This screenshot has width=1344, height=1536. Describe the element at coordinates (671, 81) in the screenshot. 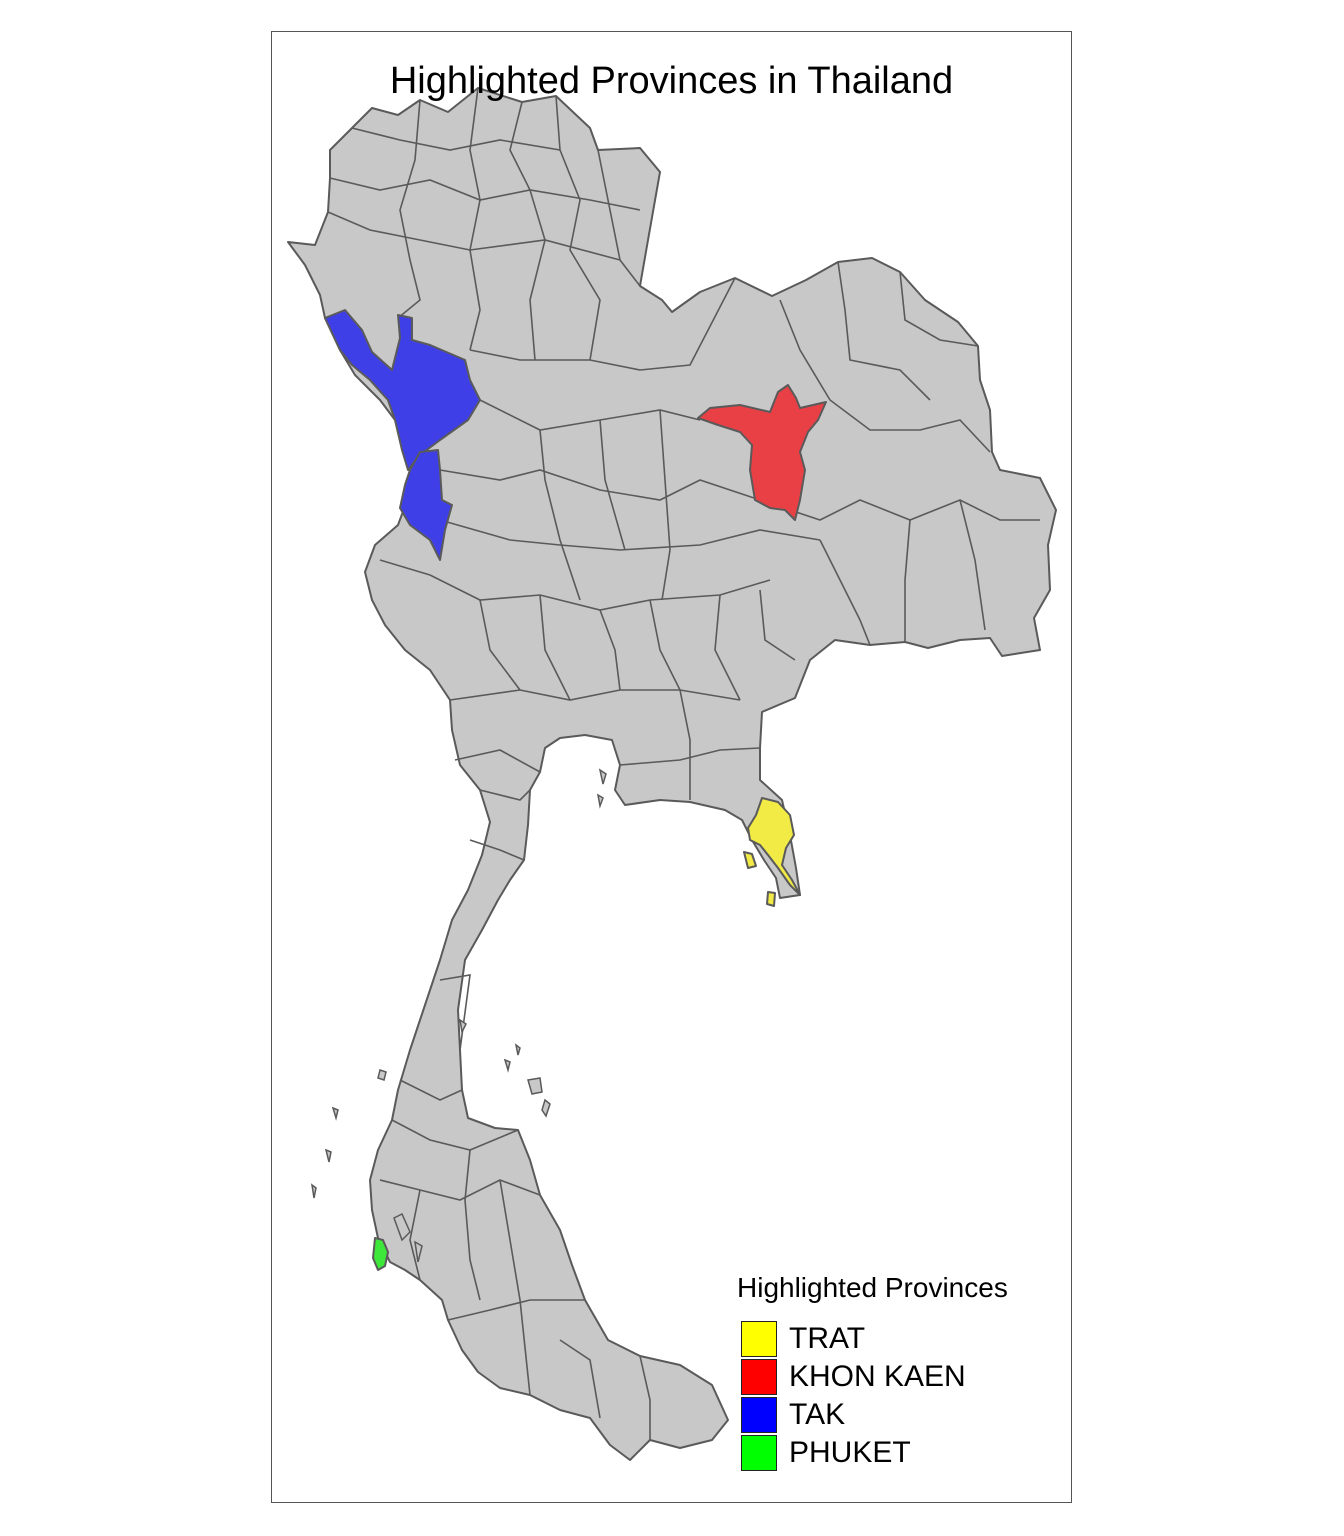

I see `map-title: Highlighted Provinces in Thailand` at that location.